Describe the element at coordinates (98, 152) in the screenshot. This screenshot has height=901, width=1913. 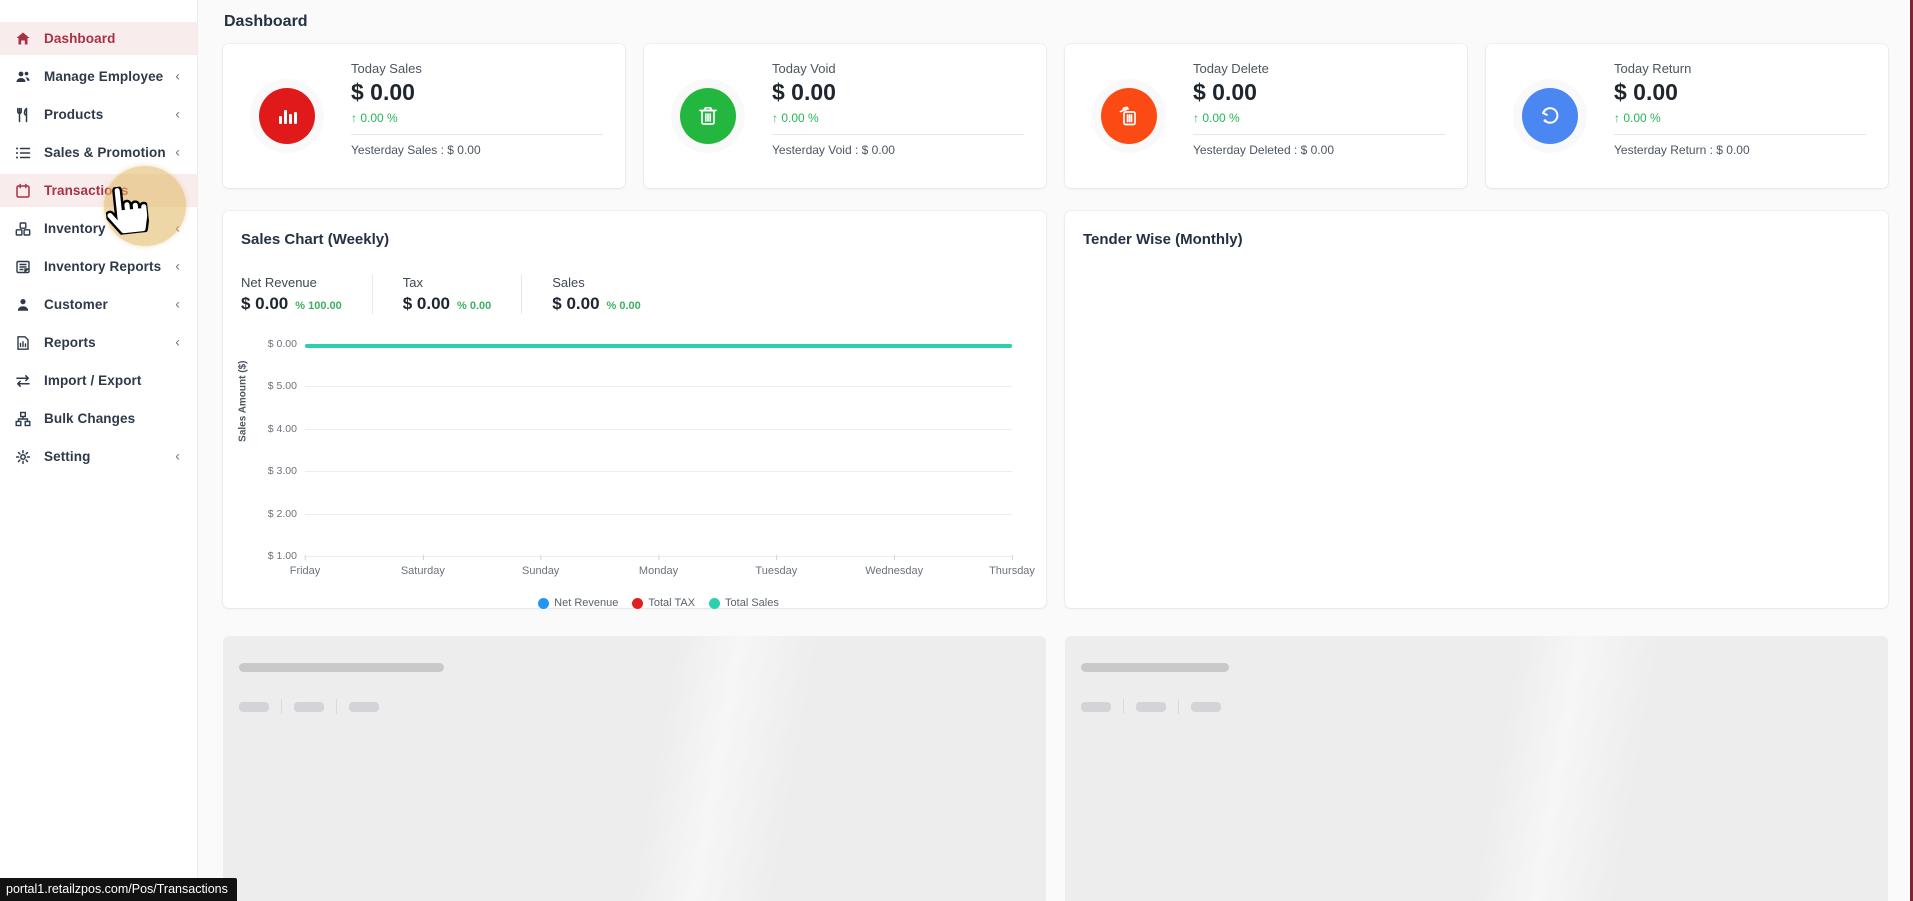
I see `sidebar-item-sales-promotion: Sales & Promotion ‹` at that location.